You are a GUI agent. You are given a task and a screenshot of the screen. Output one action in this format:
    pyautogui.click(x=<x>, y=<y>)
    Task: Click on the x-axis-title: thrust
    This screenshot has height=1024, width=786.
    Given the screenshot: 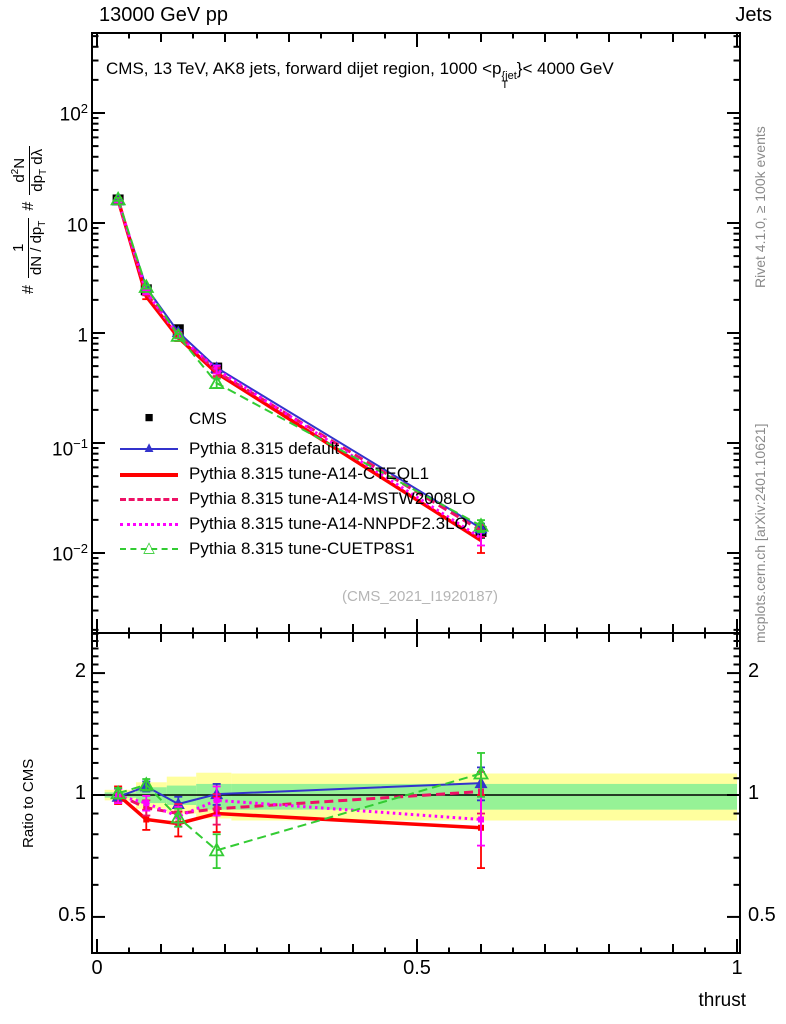 What is the action you would take?
    pyautogui.click(x=722, y=1000)
    